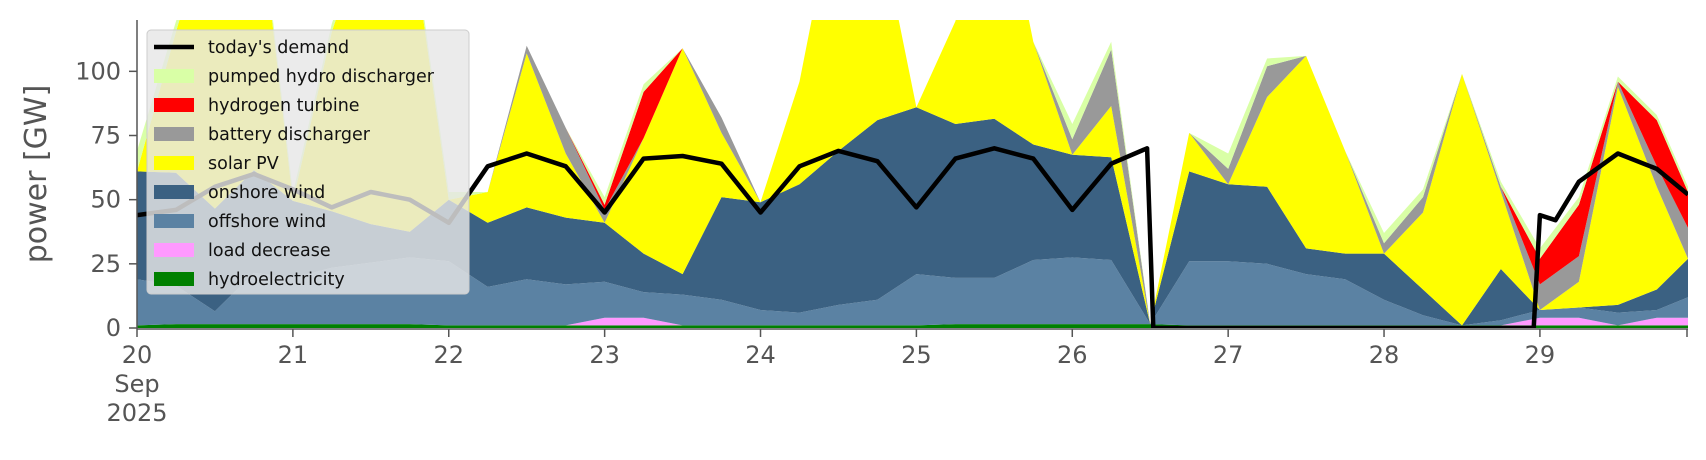  I want to click on y-tick-label-0: 0, so click(113, 328).